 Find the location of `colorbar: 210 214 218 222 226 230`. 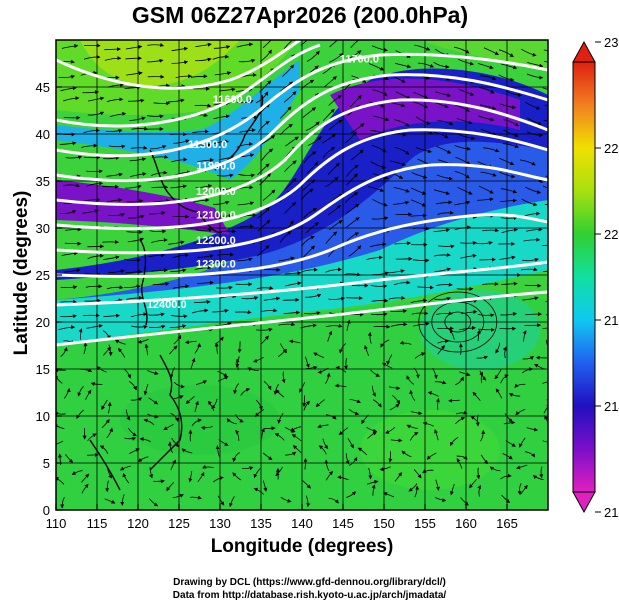

colorbar: 210 214 218 222 226 230 is located at coordinates (595, 277).